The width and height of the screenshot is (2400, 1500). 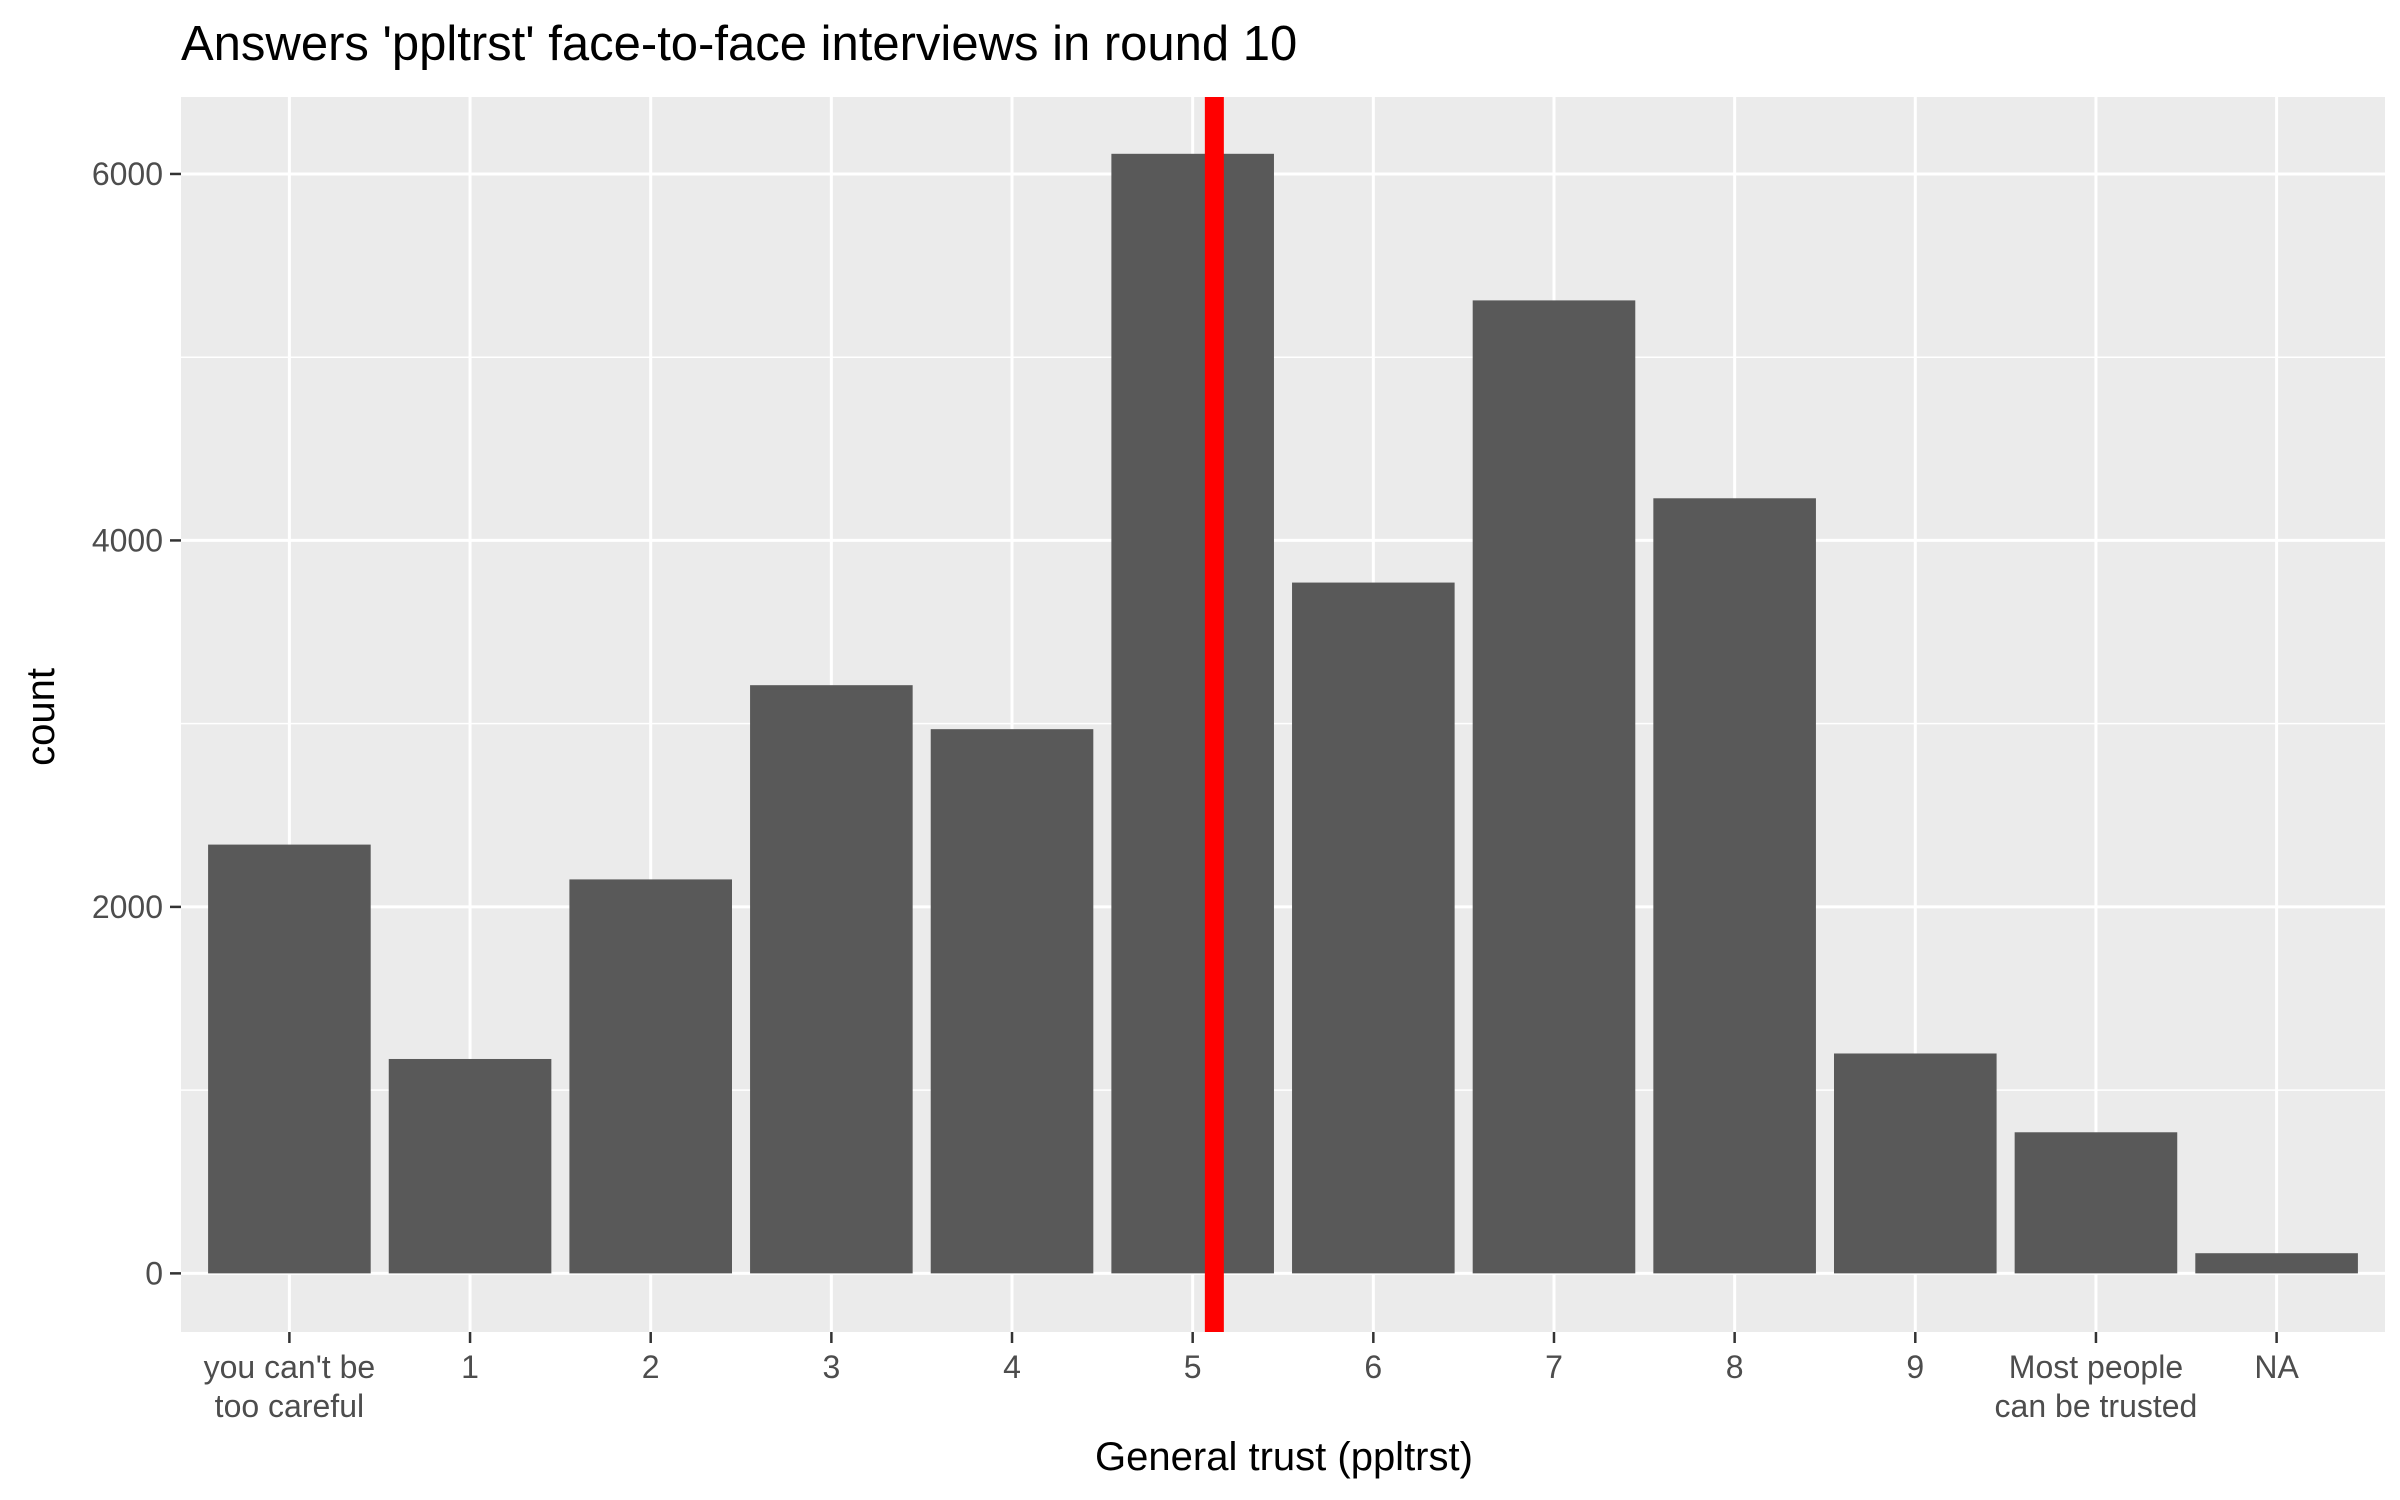 What do you see at coordinates (1554, 1367) in the screenshot?
I see `x-tick-label: 7` at bounding box center [1554, 1367].